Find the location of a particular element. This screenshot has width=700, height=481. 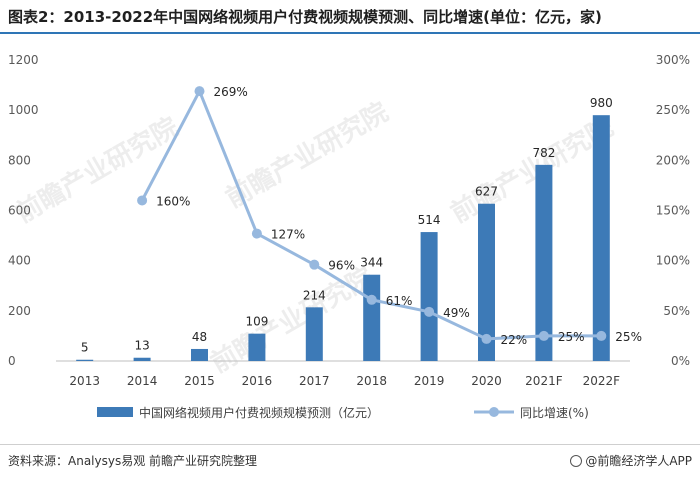

bar-value-label: 782 is located at coordinates (543, 153).